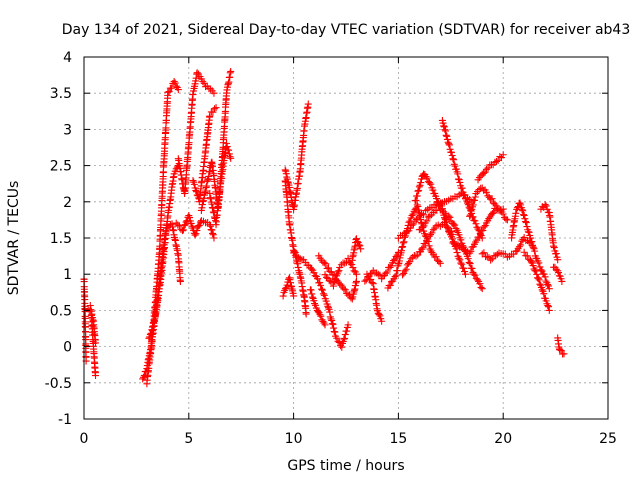 The image size is (640, 480). What do you see at coordinates (67, 203) in the screenshot?
I see `y-tick-label: 2` at bounding box center [67, 203].